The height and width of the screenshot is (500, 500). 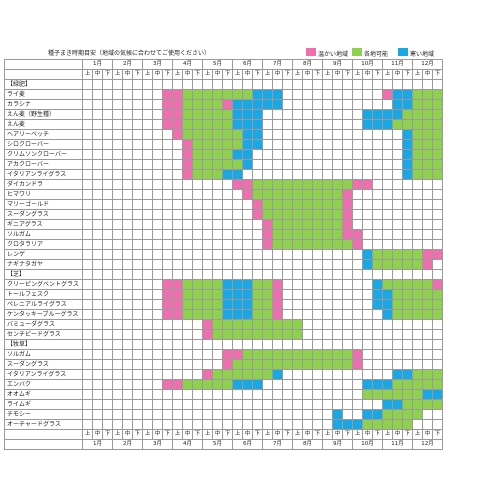 I want to click on period-header: 上, so click(x=357, y=74).